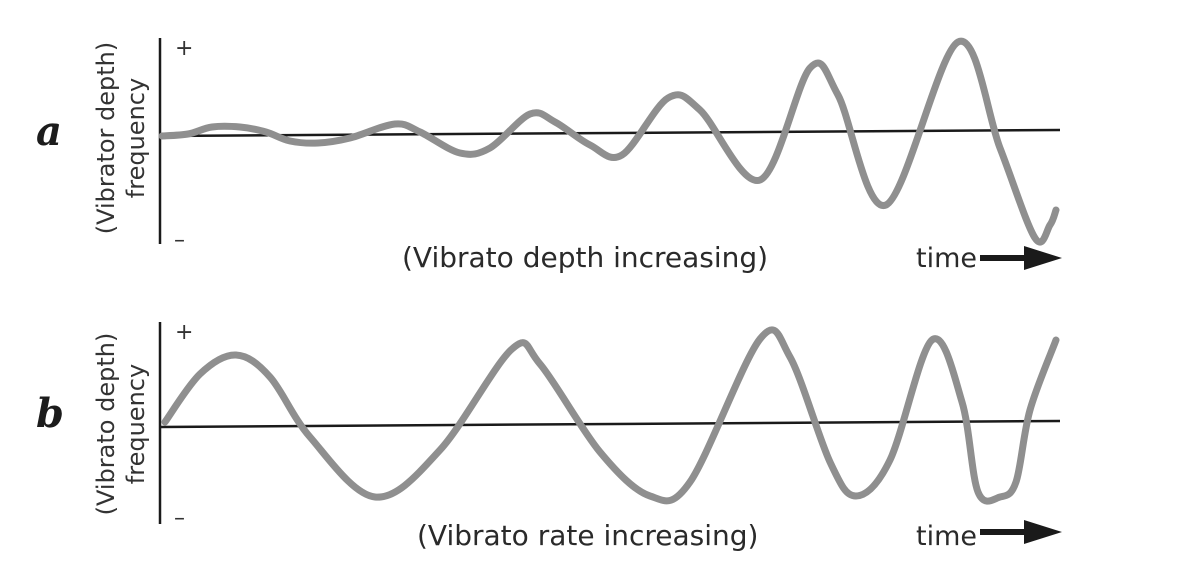 This screenshot has width=1200, height=565. Describe the element at coordinates (179, 240) in the screenshot. I see `minus-sign-a: –` at that location.